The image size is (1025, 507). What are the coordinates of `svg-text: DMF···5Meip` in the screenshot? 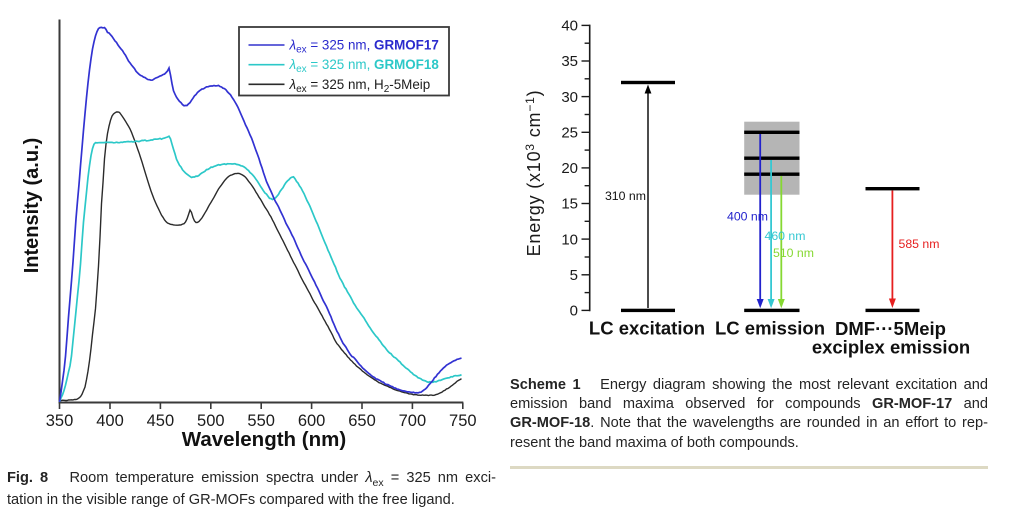 It's located at (890, 328).